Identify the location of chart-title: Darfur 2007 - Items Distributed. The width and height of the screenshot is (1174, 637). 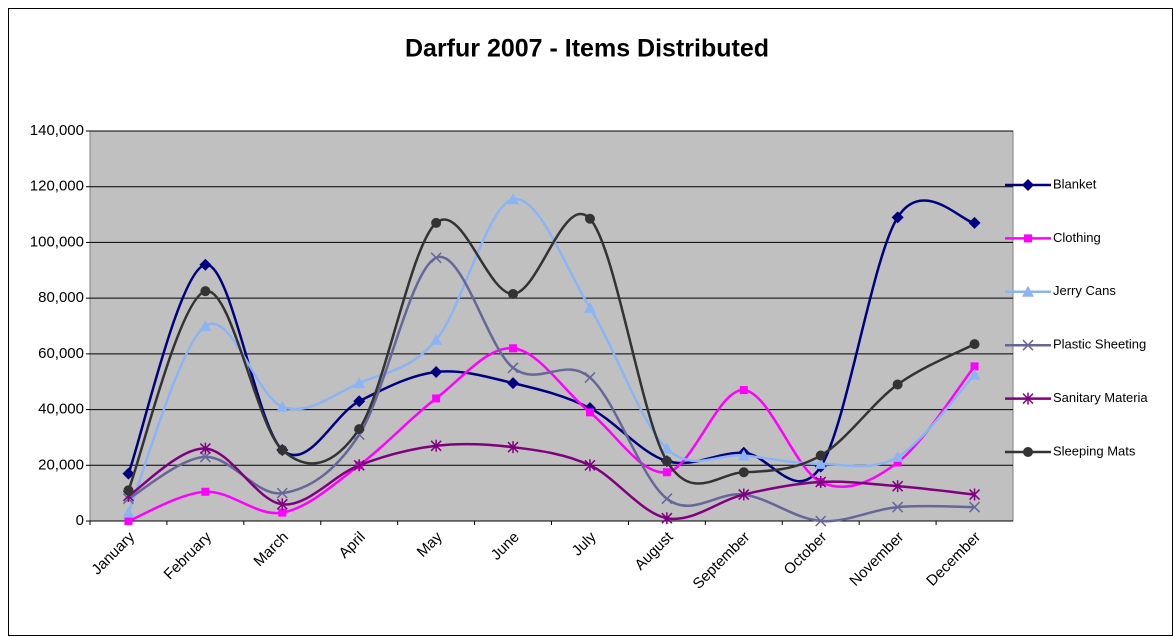
(587, 49).